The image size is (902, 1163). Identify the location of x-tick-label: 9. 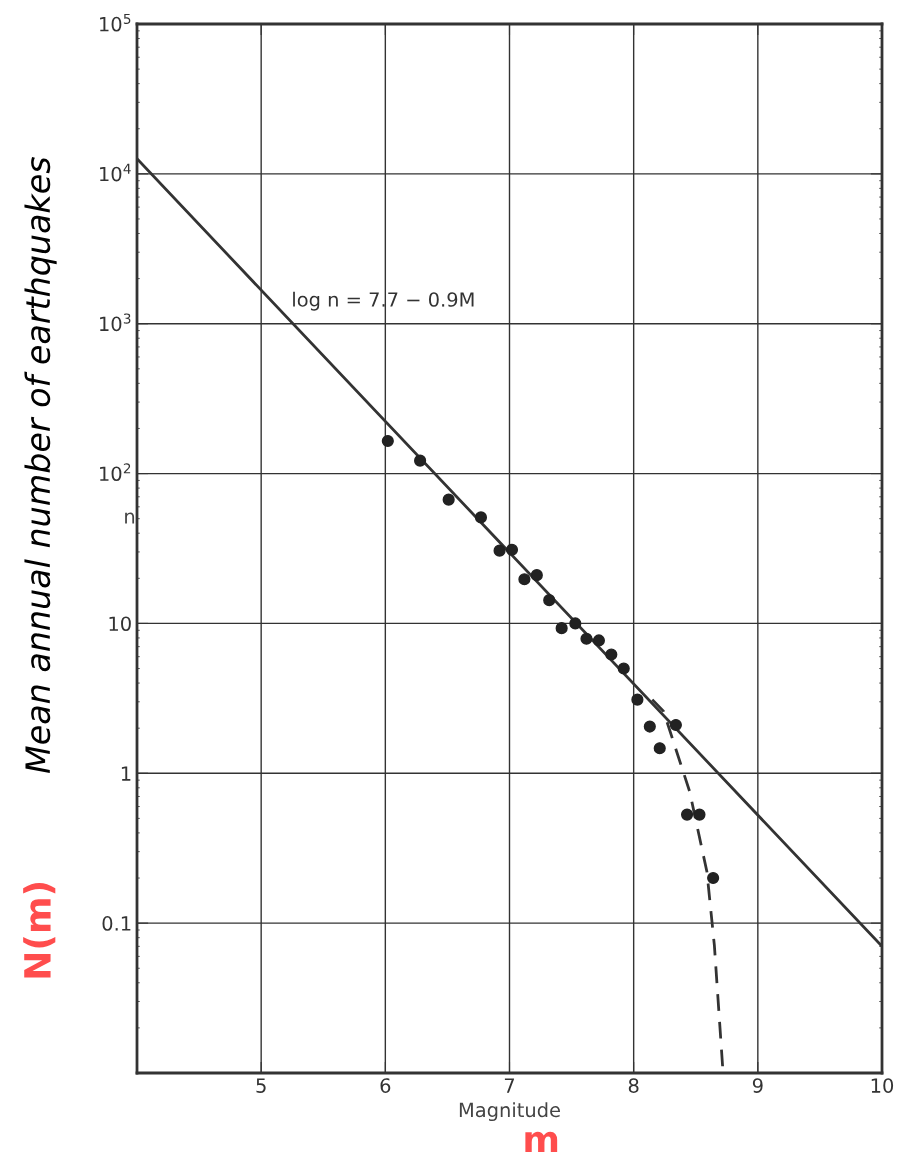
(757, 1085).